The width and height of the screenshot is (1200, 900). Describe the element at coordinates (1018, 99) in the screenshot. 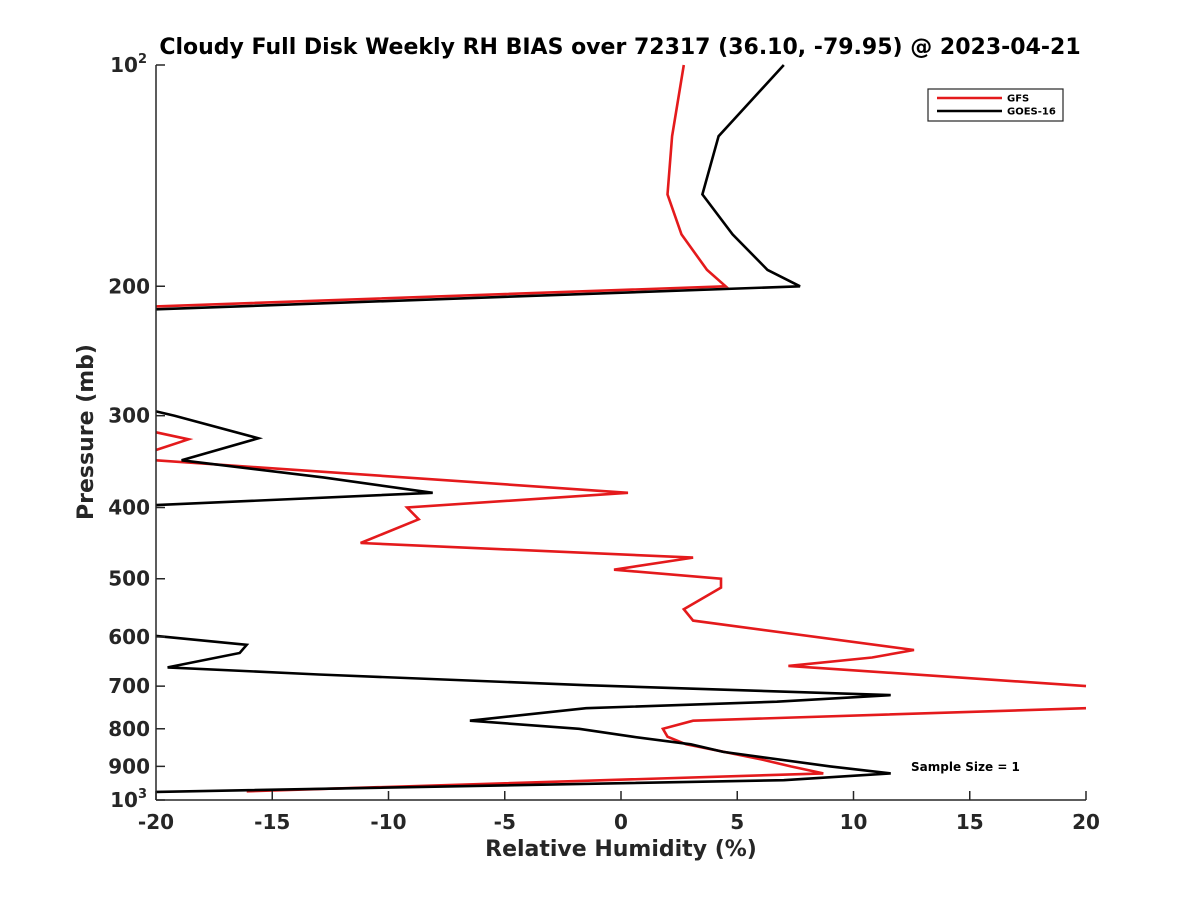

I see `legend-label-gfs: GFS` at that location.